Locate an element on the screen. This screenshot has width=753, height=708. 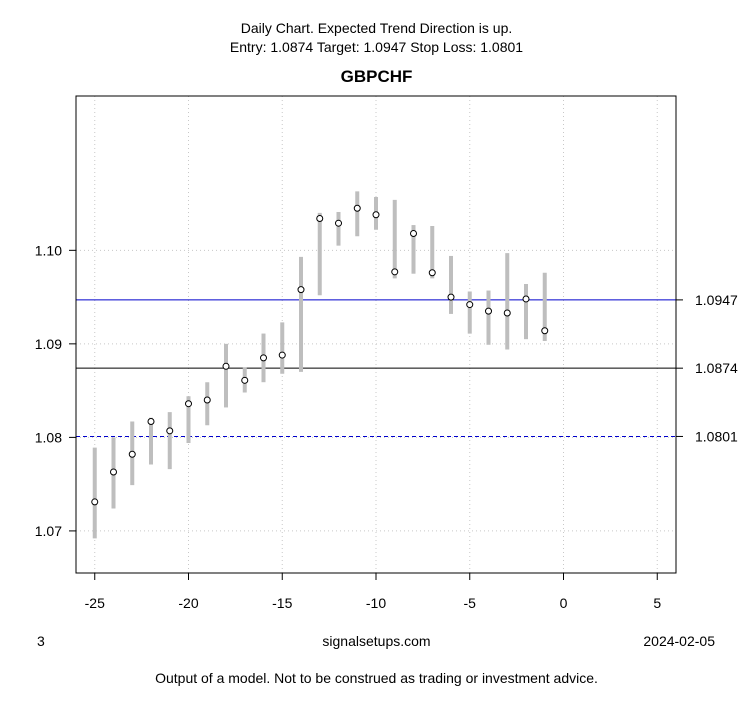
y-tick-label: 1.10 is located at coordinates (48, 250).